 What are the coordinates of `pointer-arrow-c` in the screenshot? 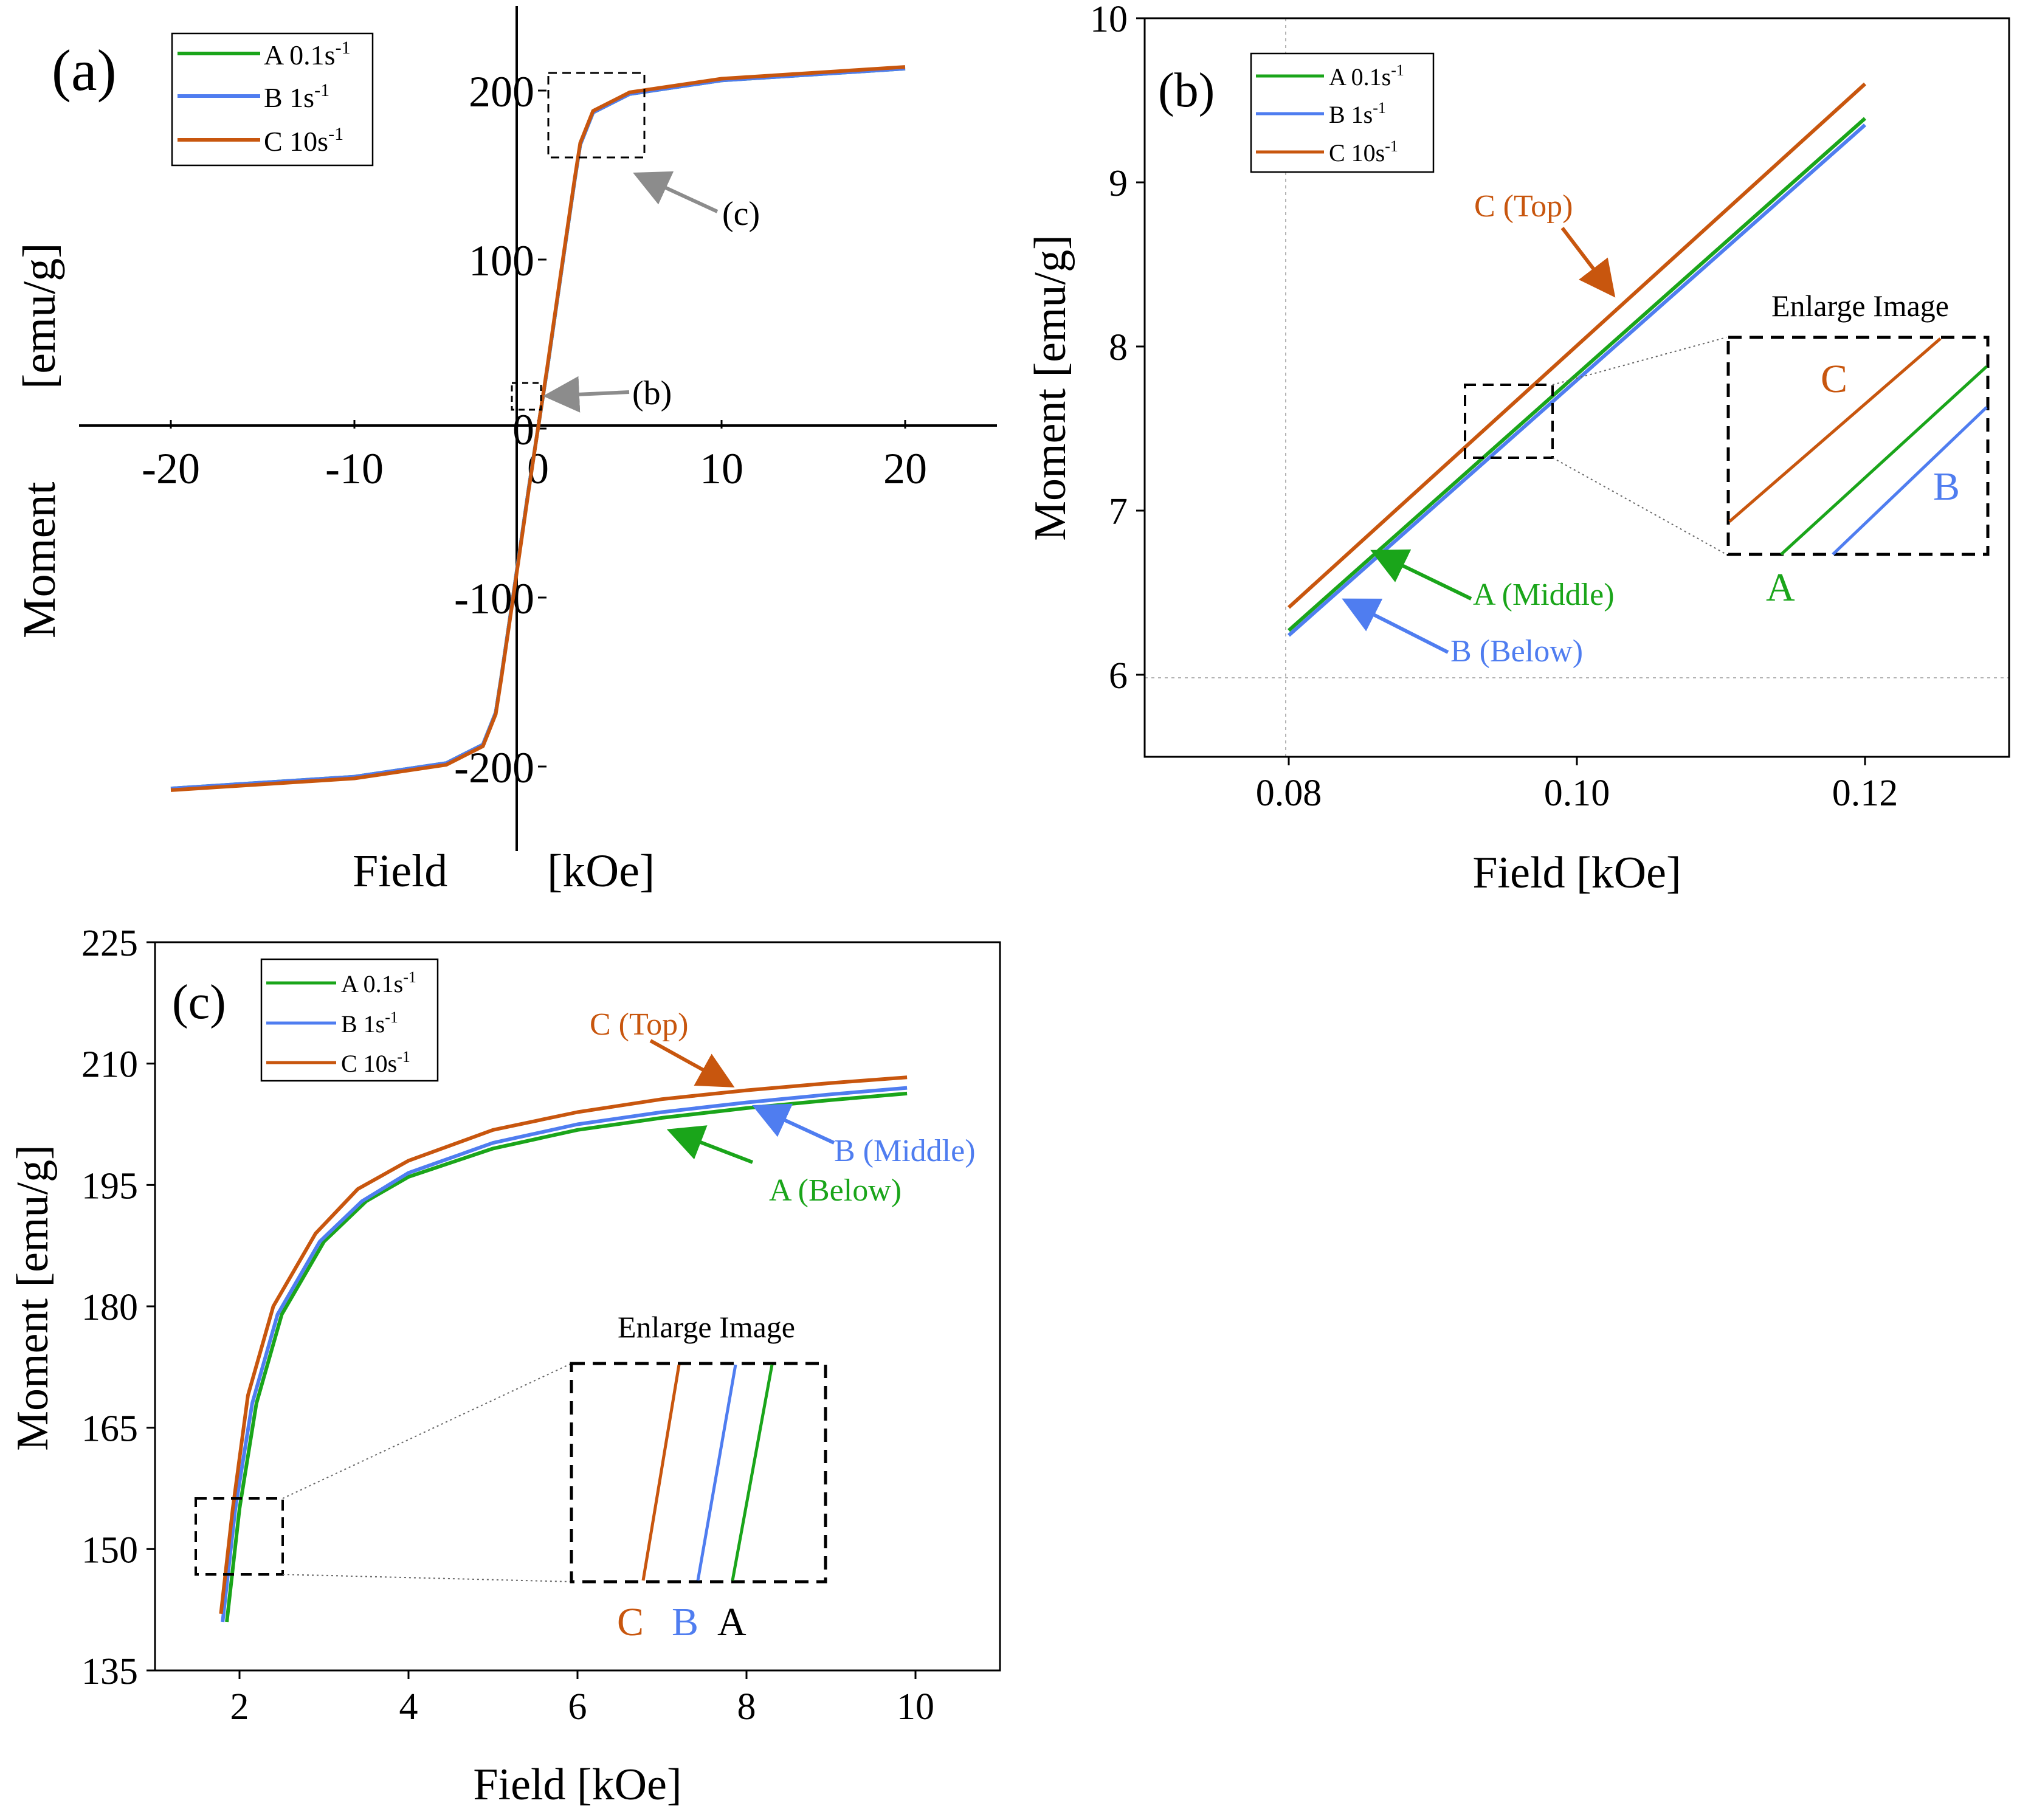 It's located at (676, 192).